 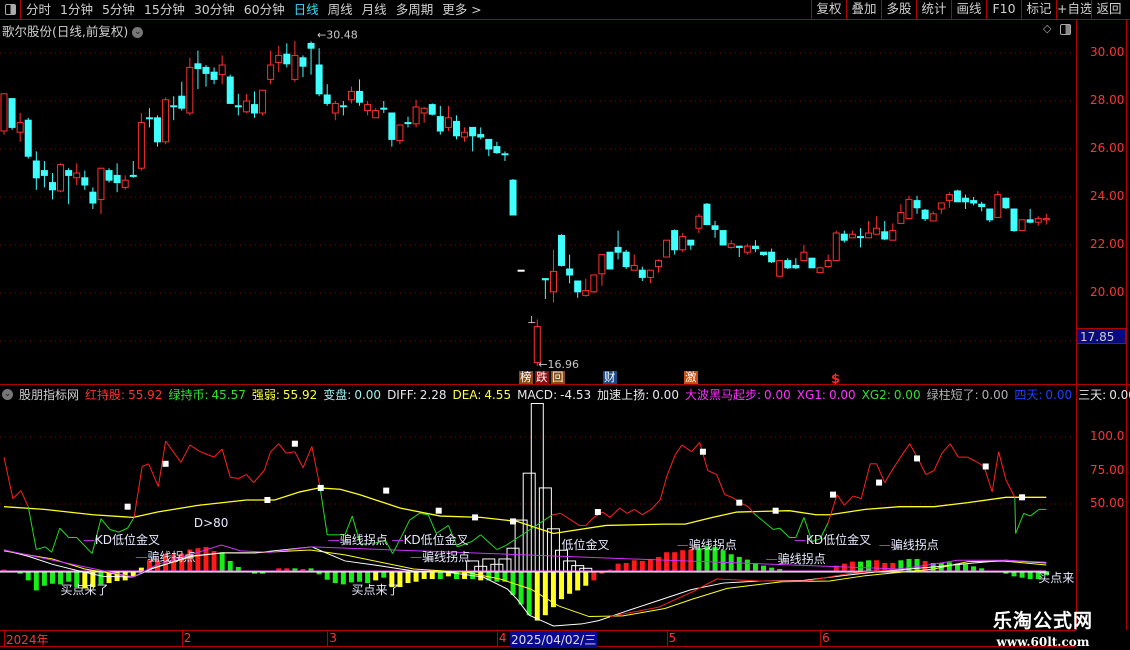 I want to click on signal-label: 低位金叉, so click(x=586, y=545).